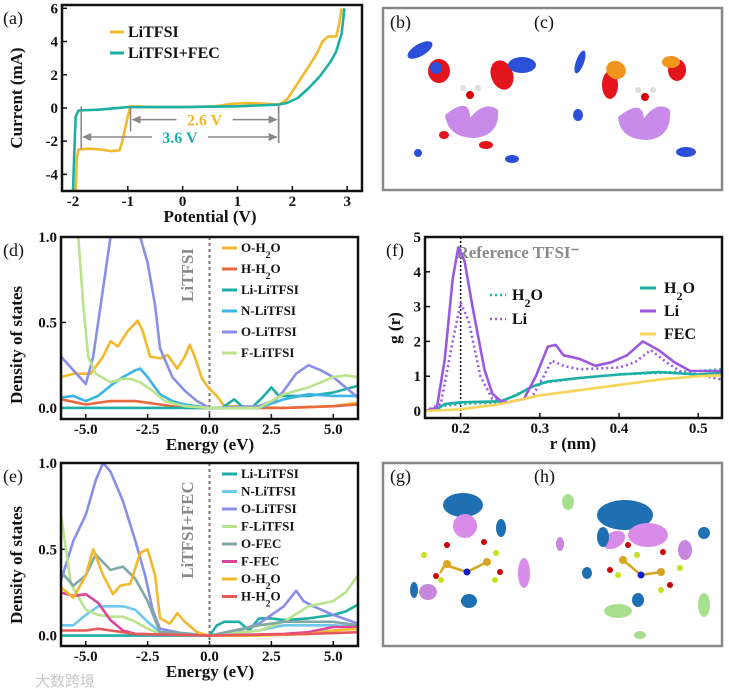  I want to click on x-tick-label: 0.5, so click(698, 429).